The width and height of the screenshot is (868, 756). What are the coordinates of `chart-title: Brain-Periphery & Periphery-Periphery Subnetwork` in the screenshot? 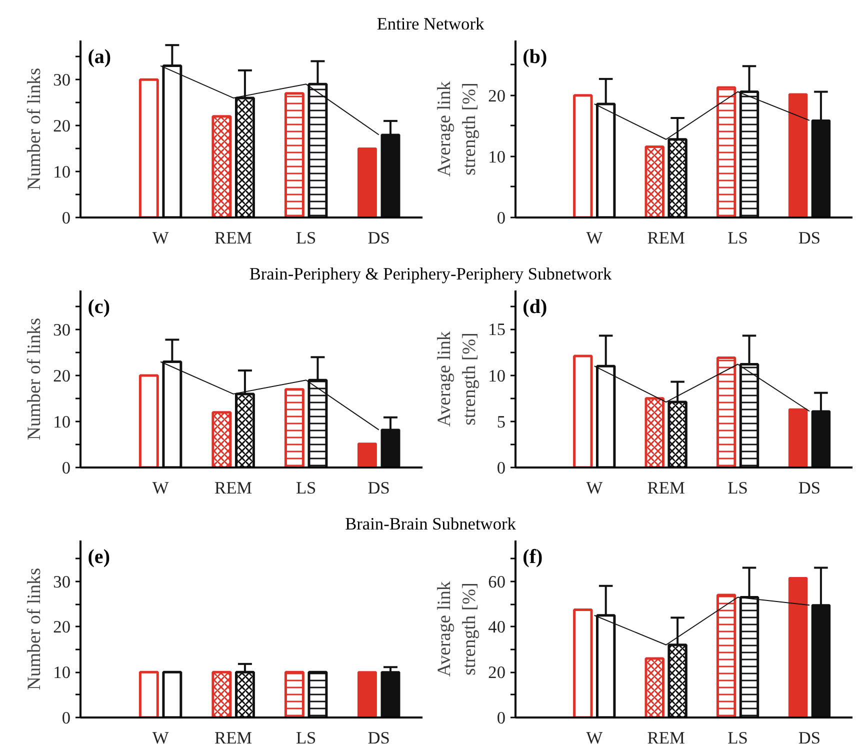 It's located at (430, 274).